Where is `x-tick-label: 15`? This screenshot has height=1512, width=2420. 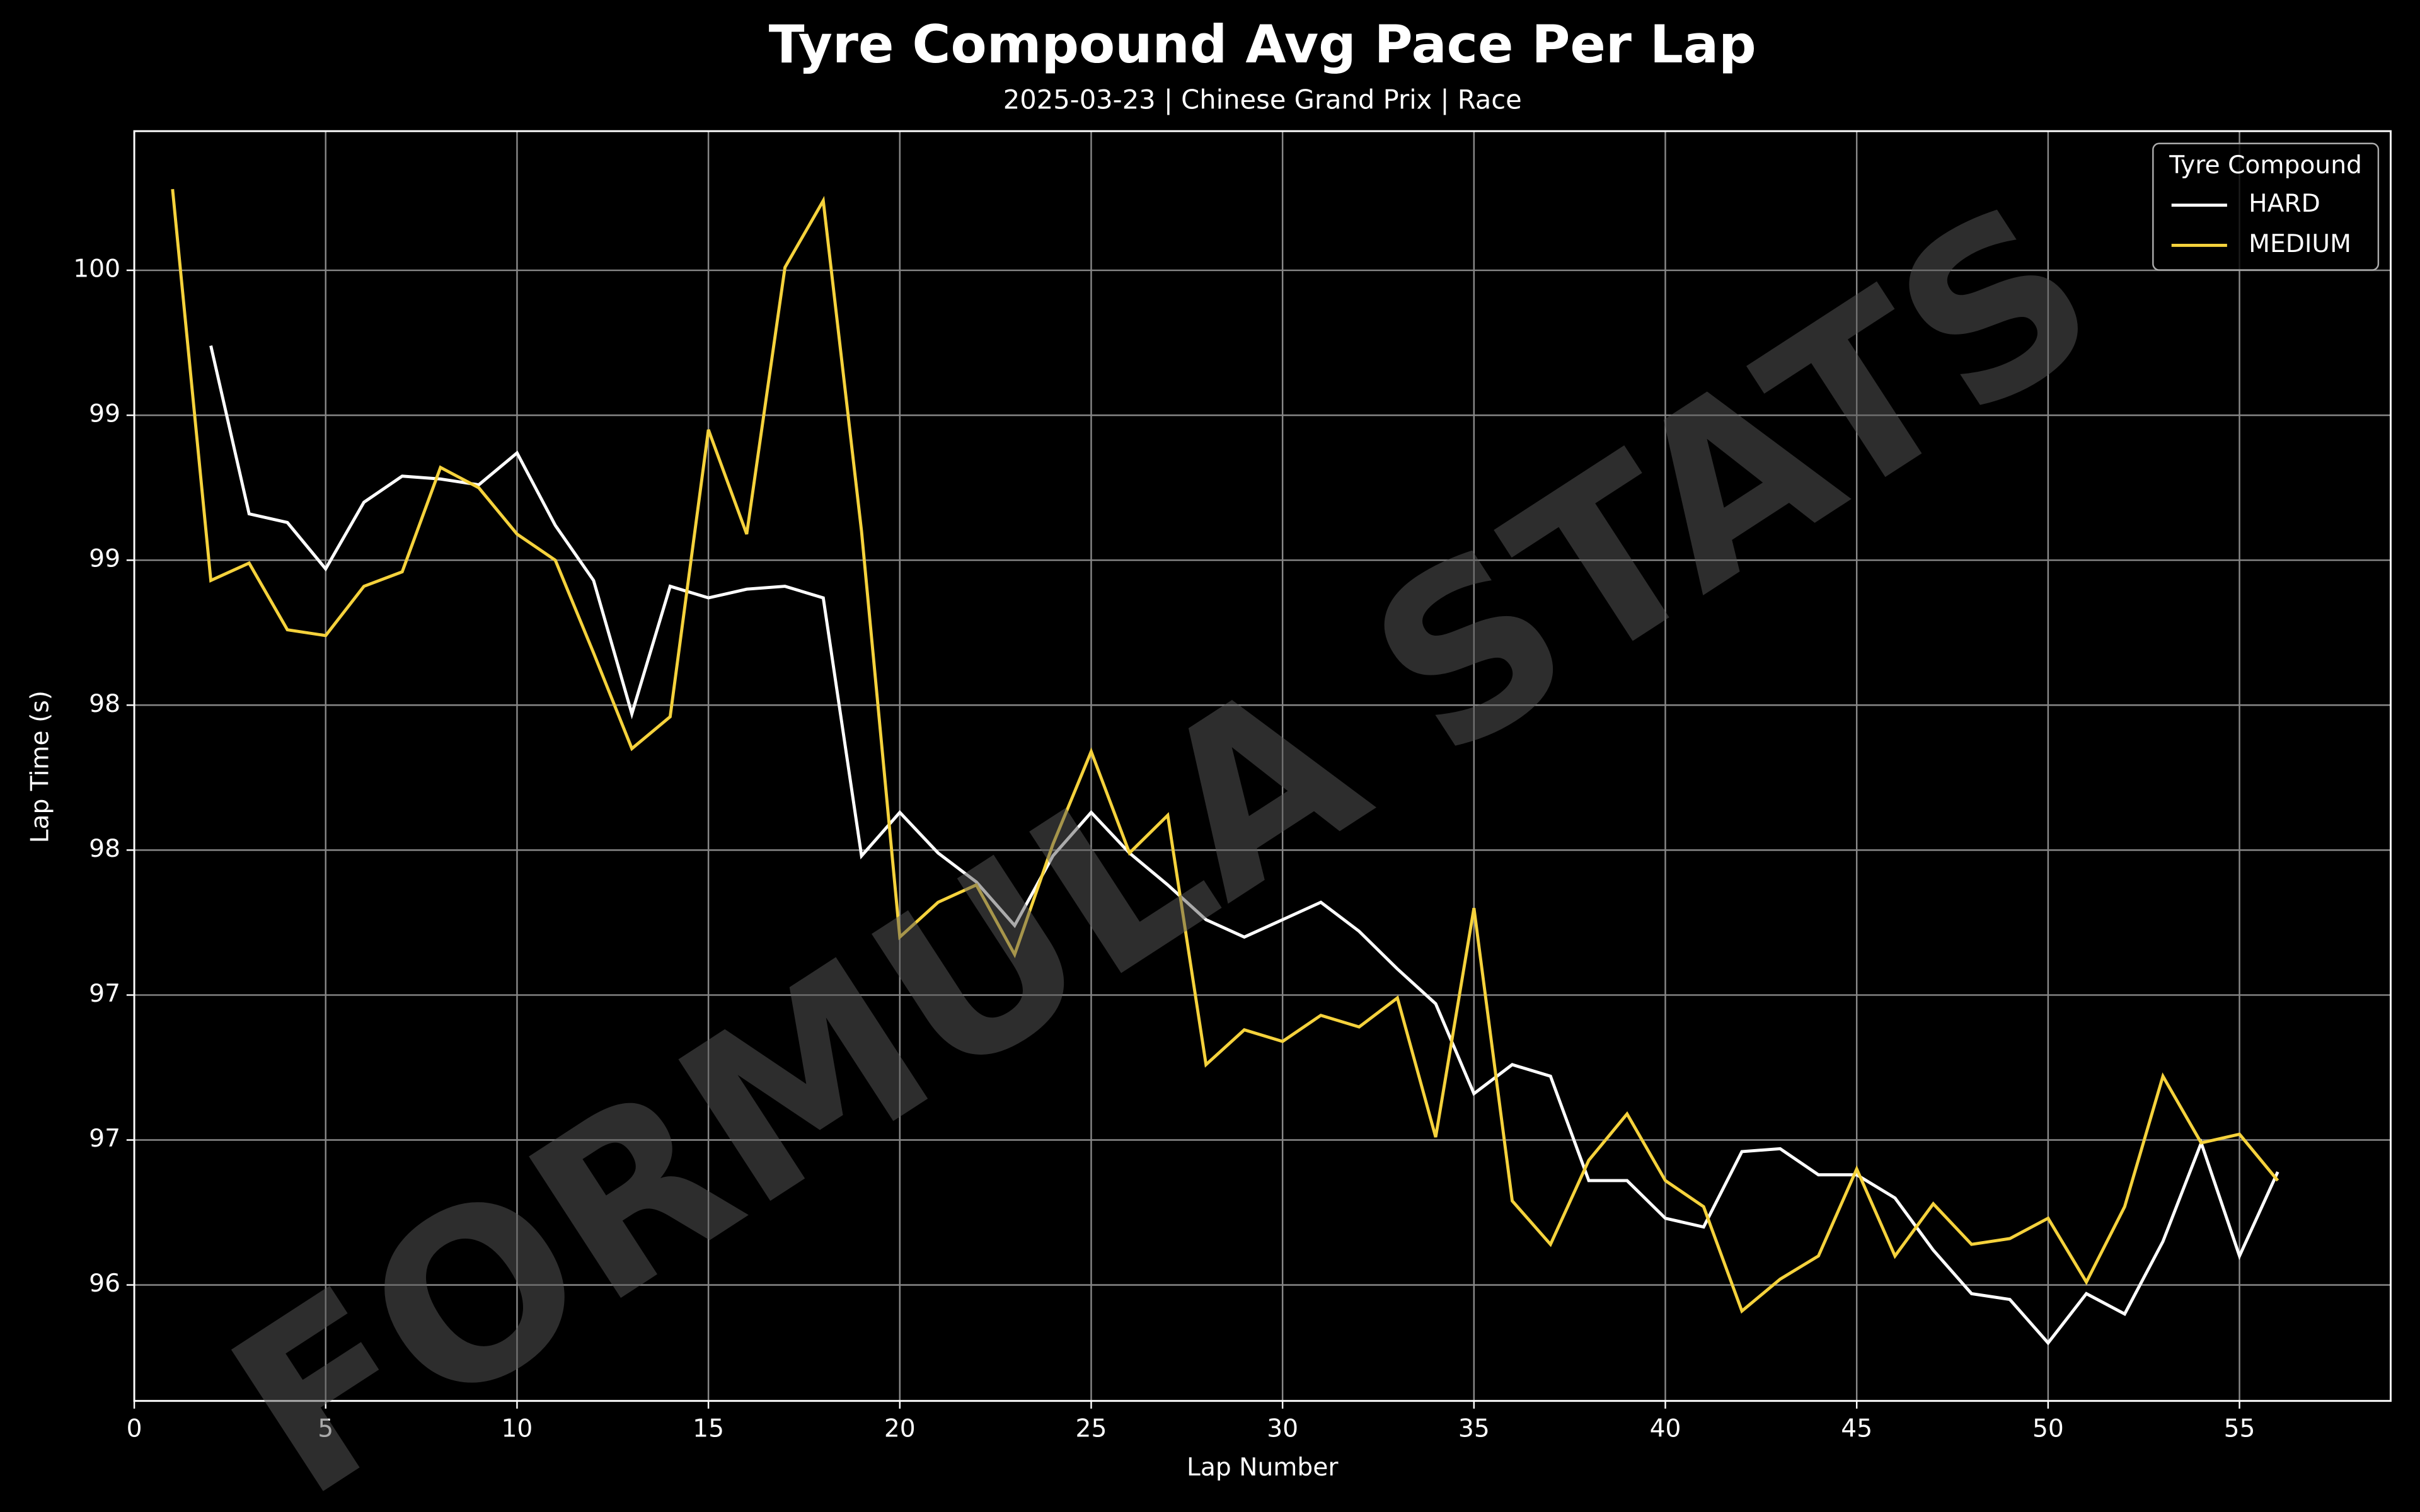
x-tick-label: 15 is located at coordinates (709, 1429).